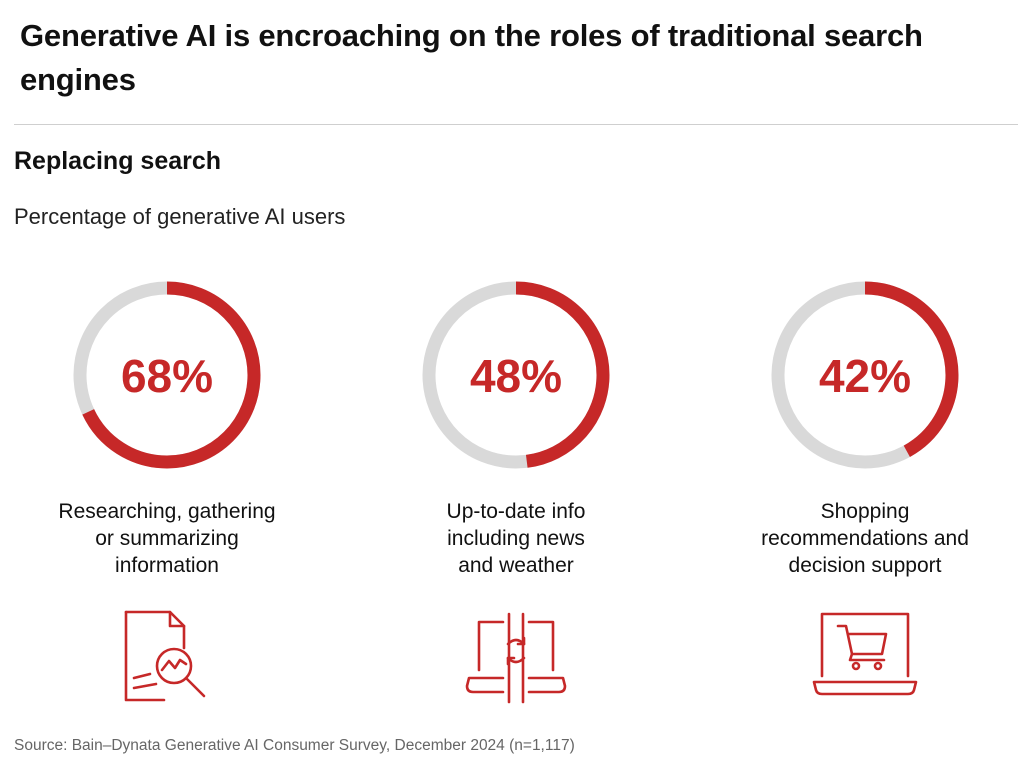 This screenshot has height=783, width=1024. Describe the element at coordinates (118, 161) in the screenshot. I see `section-heading: Replacing search` at that location.